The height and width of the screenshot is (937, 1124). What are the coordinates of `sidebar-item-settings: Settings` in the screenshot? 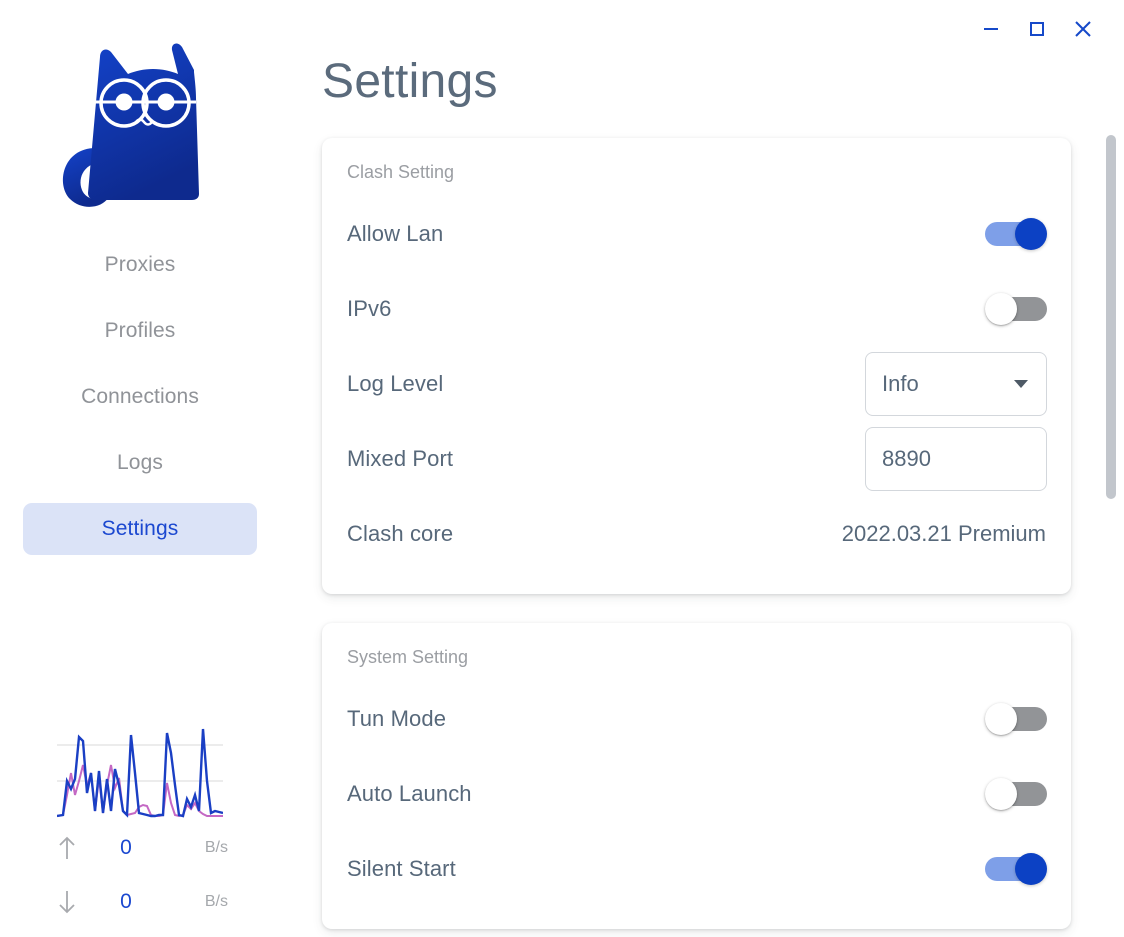 It's located at (140, 529).